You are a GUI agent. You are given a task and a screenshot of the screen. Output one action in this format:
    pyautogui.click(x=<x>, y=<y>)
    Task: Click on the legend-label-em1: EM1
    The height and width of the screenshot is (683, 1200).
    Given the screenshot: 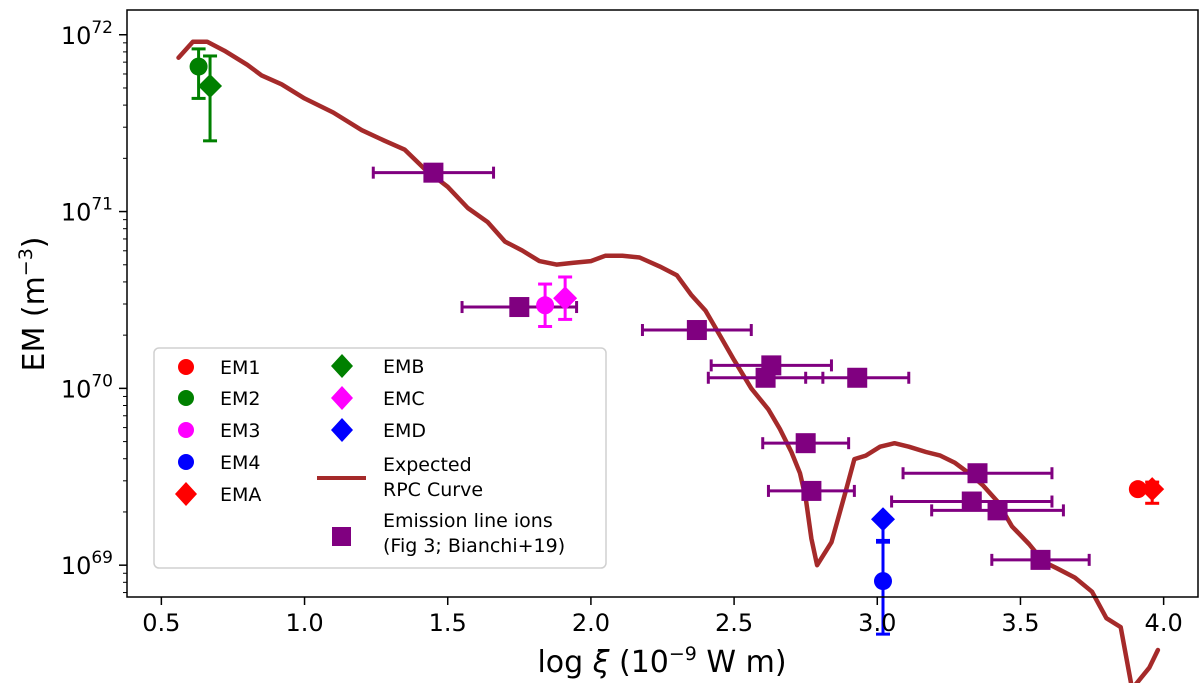 What is the action you would take?
    pyautogui.click(x=240, y=368)
    